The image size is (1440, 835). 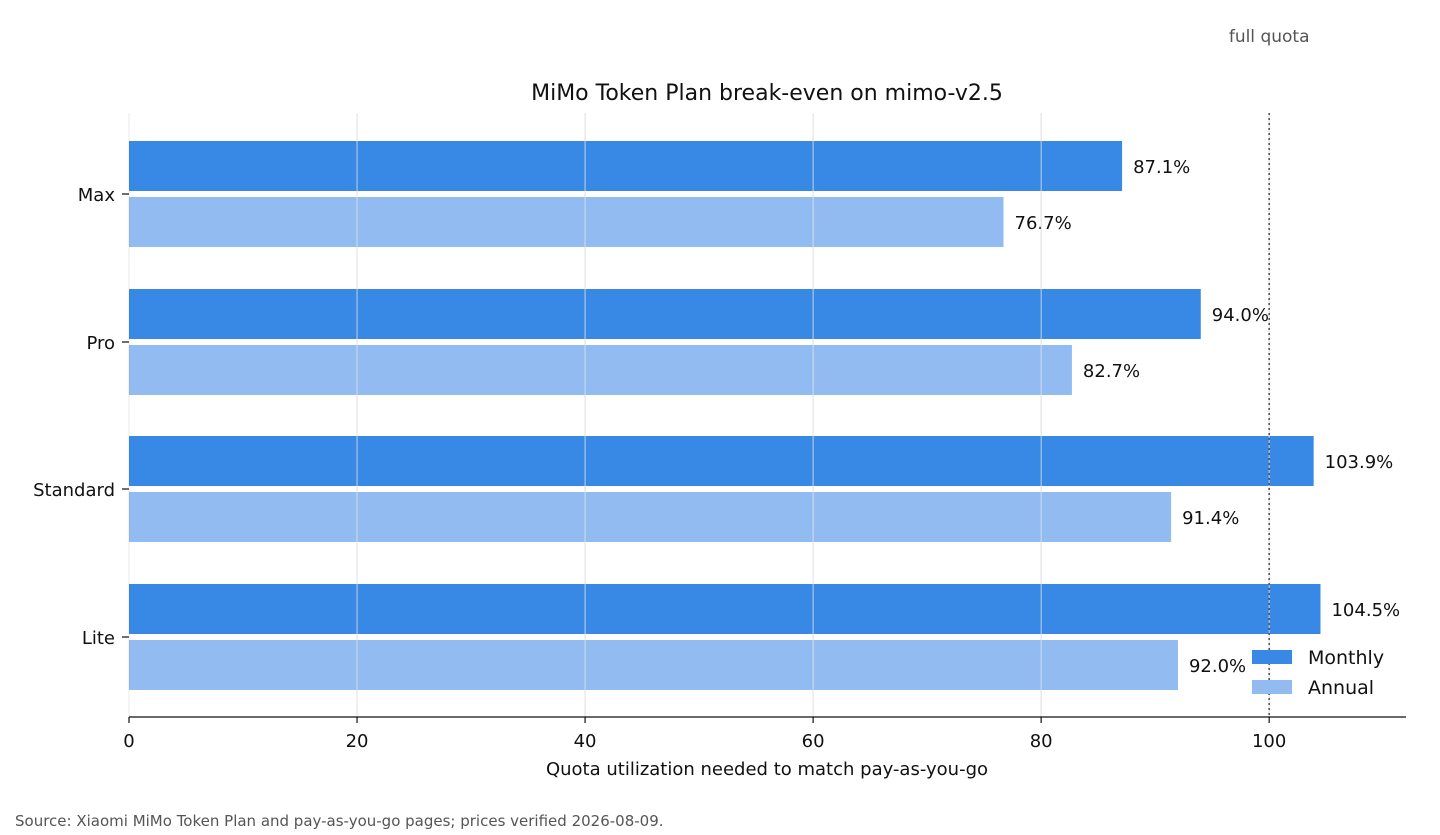 I want to click on x-tick-label: 60, so click(x=813, y=741).